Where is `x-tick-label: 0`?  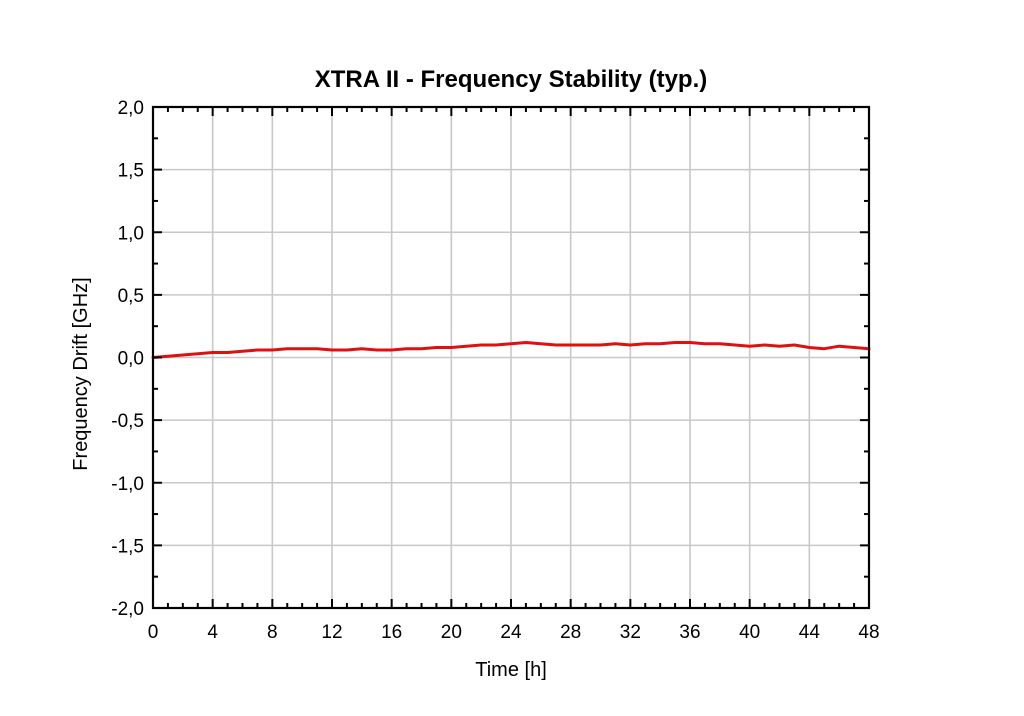 x-tick-label: 0 is located at coordinates (153, 632).